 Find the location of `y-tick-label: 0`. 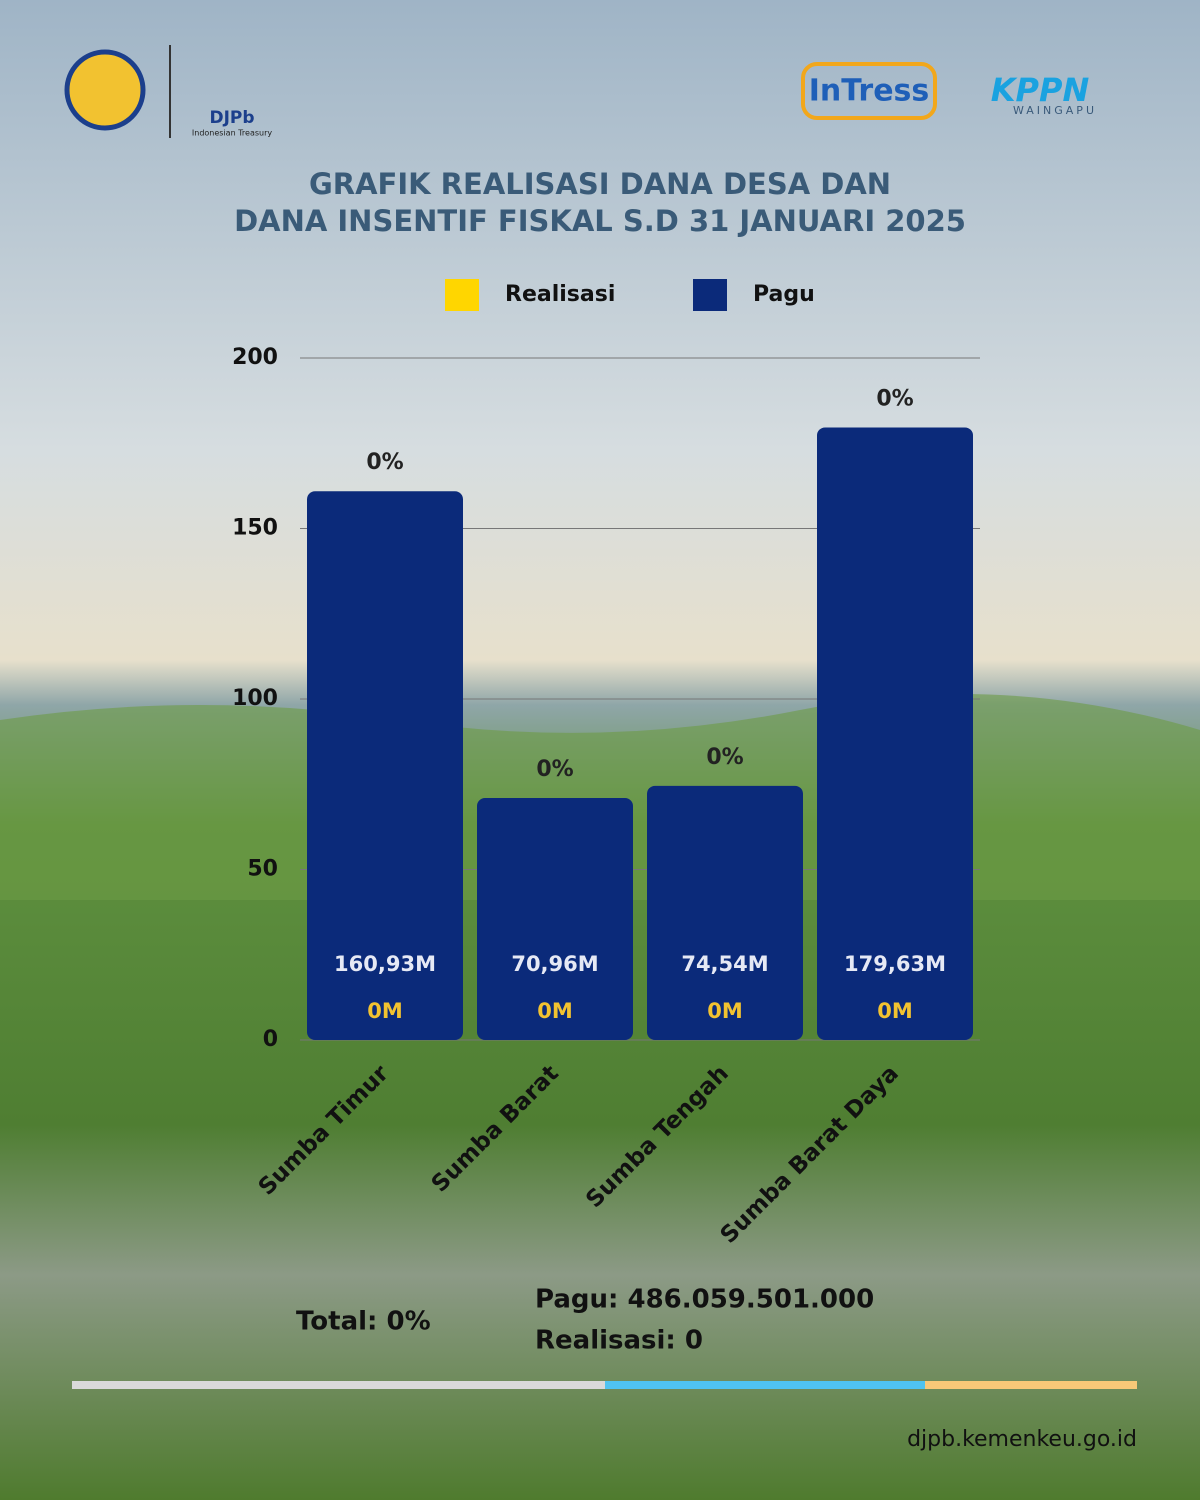

y-tick-label: 0 is located at coordinates (270, 1039).